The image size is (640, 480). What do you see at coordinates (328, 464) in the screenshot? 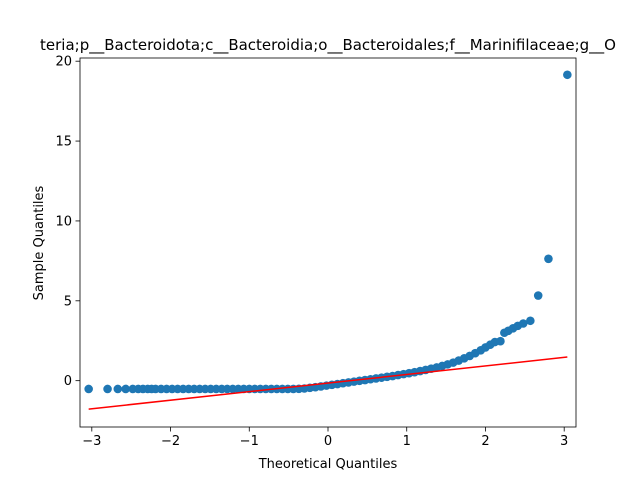
I see `x-axis-label: Theoretical Quantiles` at bounding box center [328, 464].